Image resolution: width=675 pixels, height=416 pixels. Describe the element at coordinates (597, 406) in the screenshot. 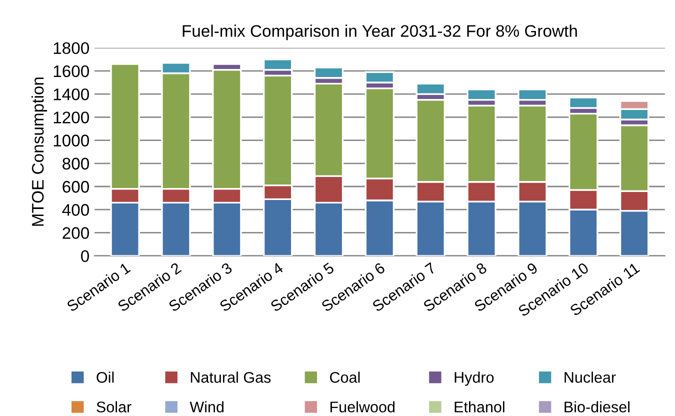

I see `legend-label: Bio-diesel` at that location.